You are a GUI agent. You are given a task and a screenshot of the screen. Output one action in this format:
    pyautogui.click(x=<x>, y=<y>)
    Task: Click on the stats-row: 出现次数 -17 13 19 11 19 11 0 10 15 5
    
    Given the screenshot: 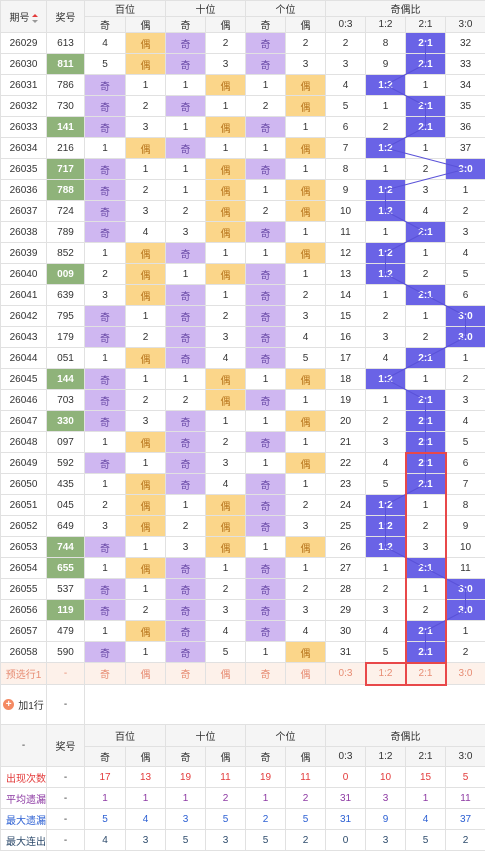 What is the action you would take?
    pyautogui.click(x=242, y=777)
    